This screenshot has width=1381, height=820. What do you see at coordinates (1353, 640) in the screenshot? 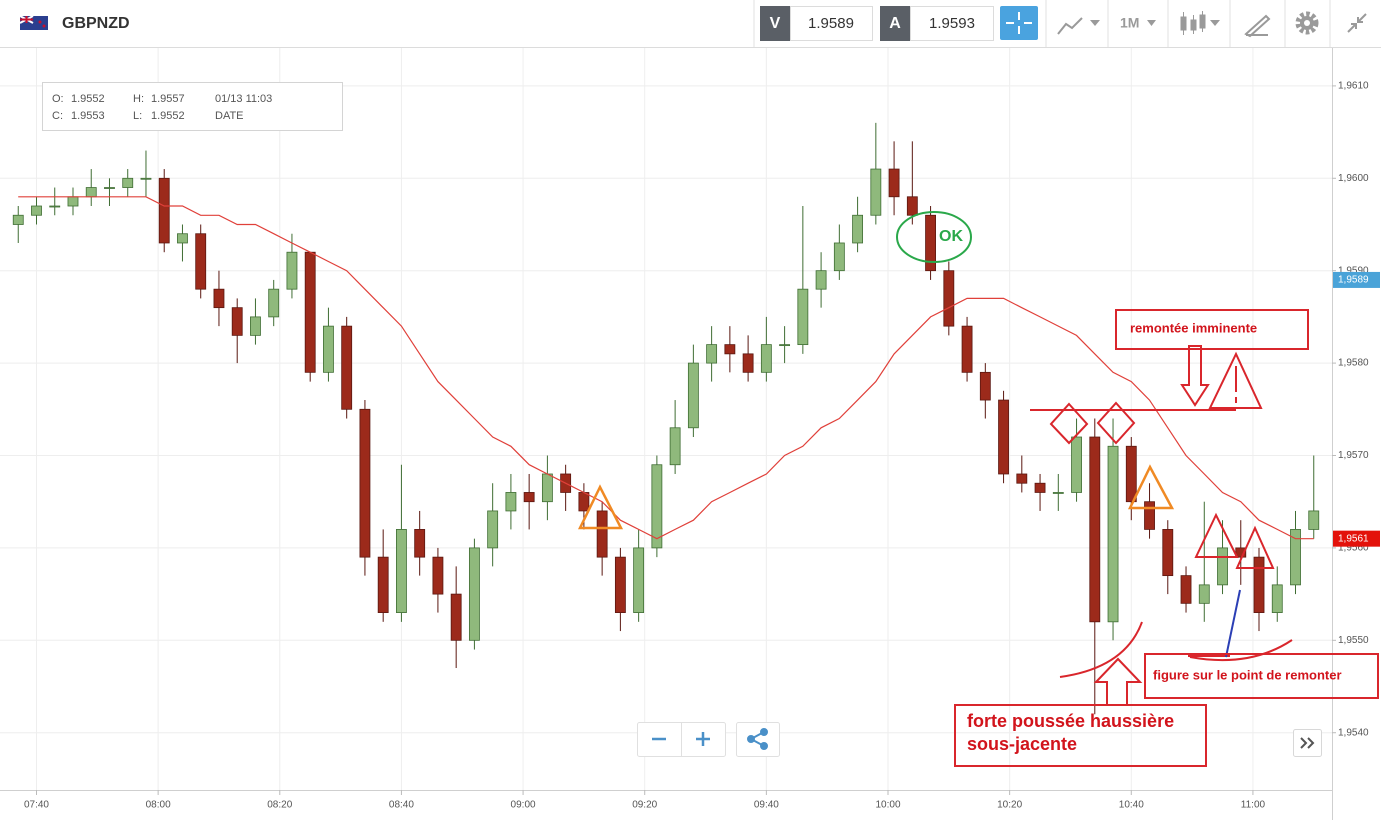
I see `y-tick-label: 1,9550` at bounding box center [1353, 640].